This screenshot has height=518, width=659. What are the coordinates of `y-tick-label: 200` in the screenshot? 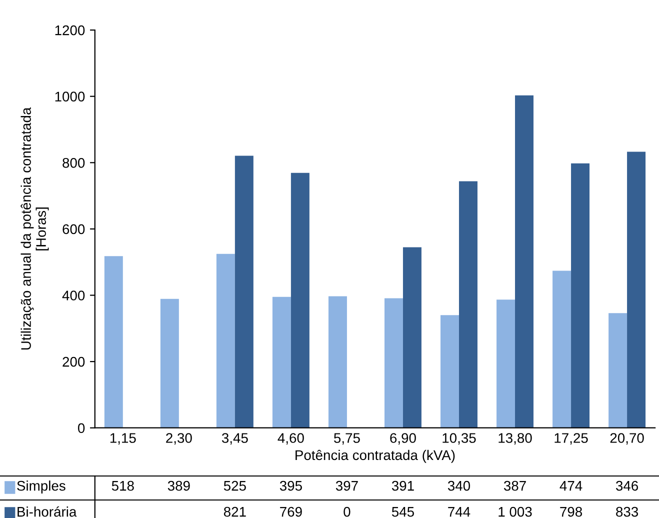 It's located at (73, 361).